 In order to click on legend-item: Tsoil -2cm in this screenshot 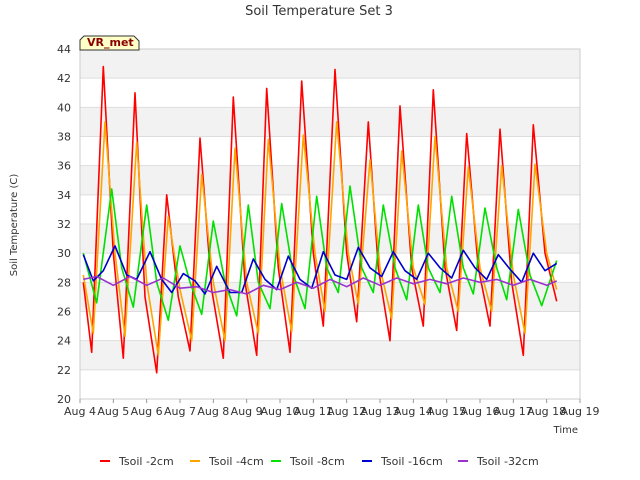, I will do `click(137, 461)`.